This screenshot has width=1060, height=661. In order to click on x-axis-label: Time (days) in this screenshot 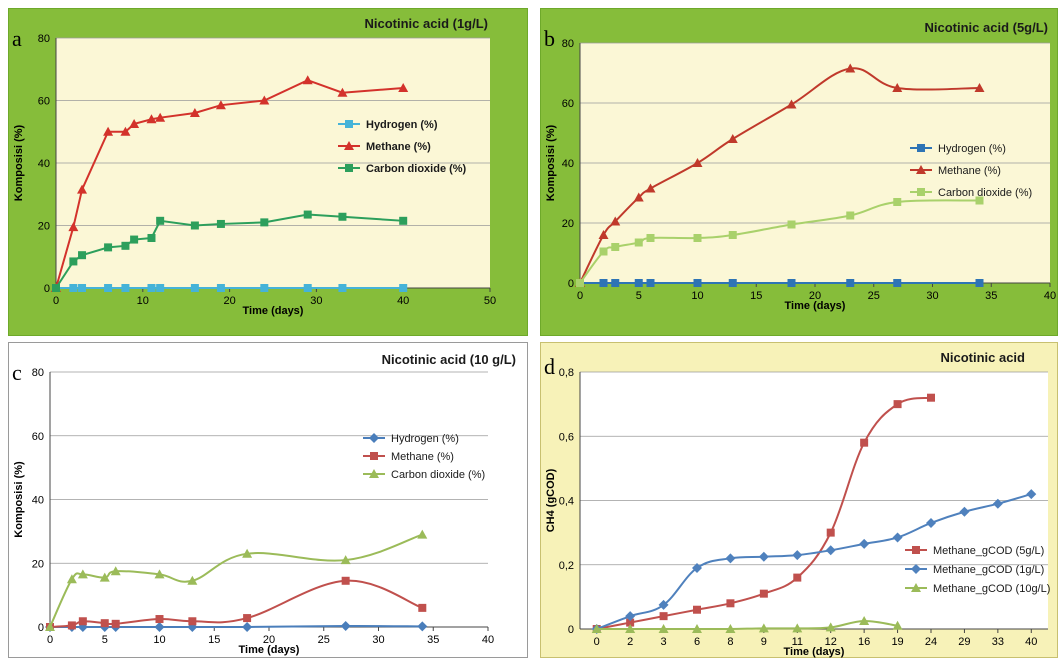, I will do `click(273, 311)`.